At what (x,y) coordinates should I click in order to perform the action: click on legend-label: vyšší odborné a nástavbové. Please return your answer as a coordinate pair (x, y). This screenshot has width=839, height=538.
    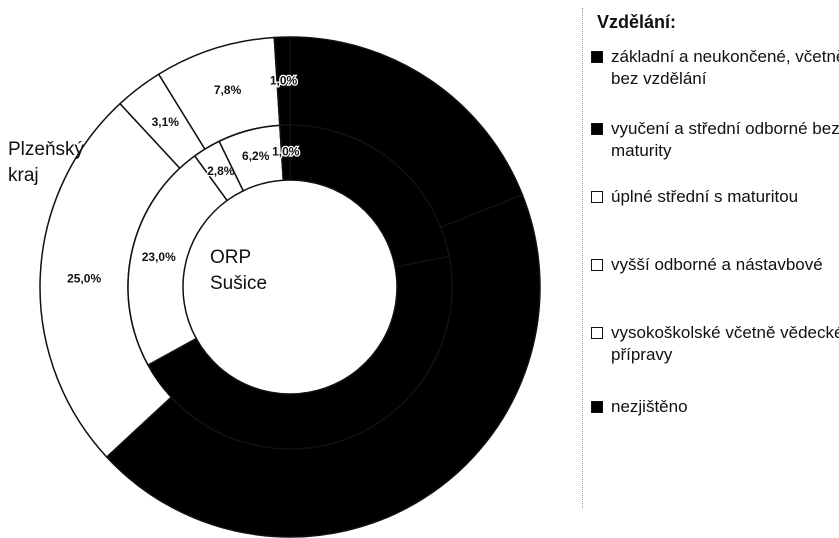
    Looking at the image, I should click on (717, 264).